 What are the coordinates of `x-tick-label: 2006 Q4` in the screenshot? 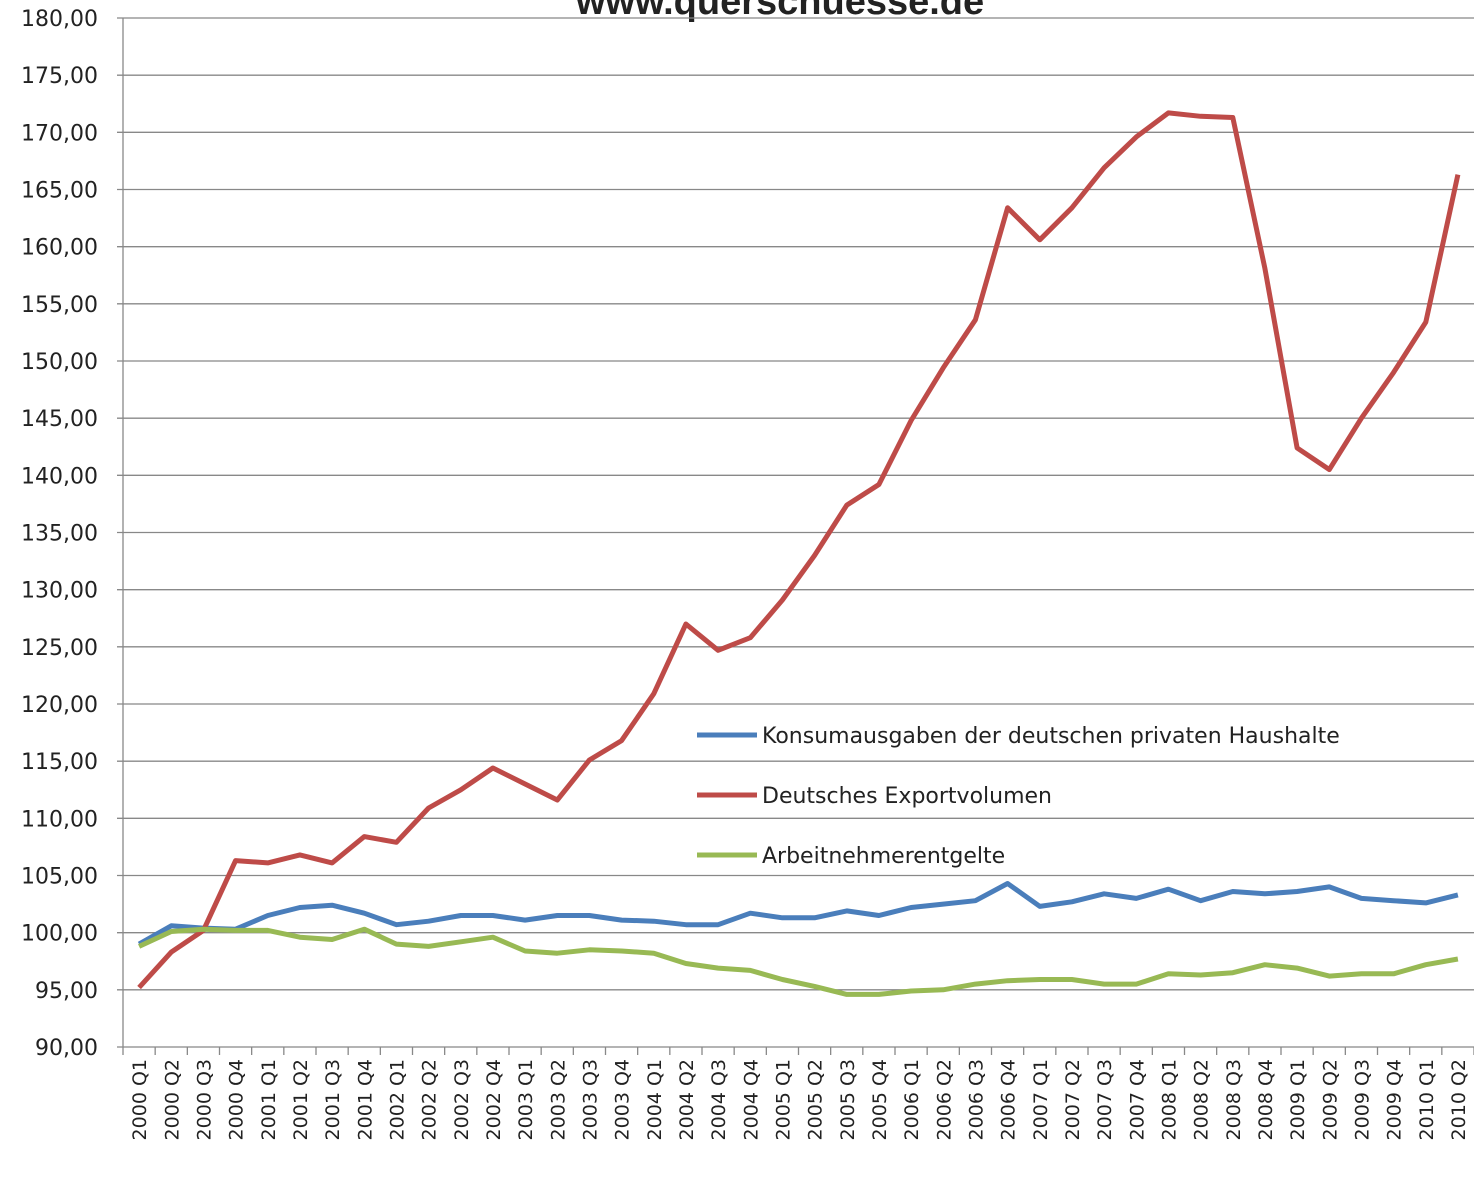 It's located at (1009, 1099).